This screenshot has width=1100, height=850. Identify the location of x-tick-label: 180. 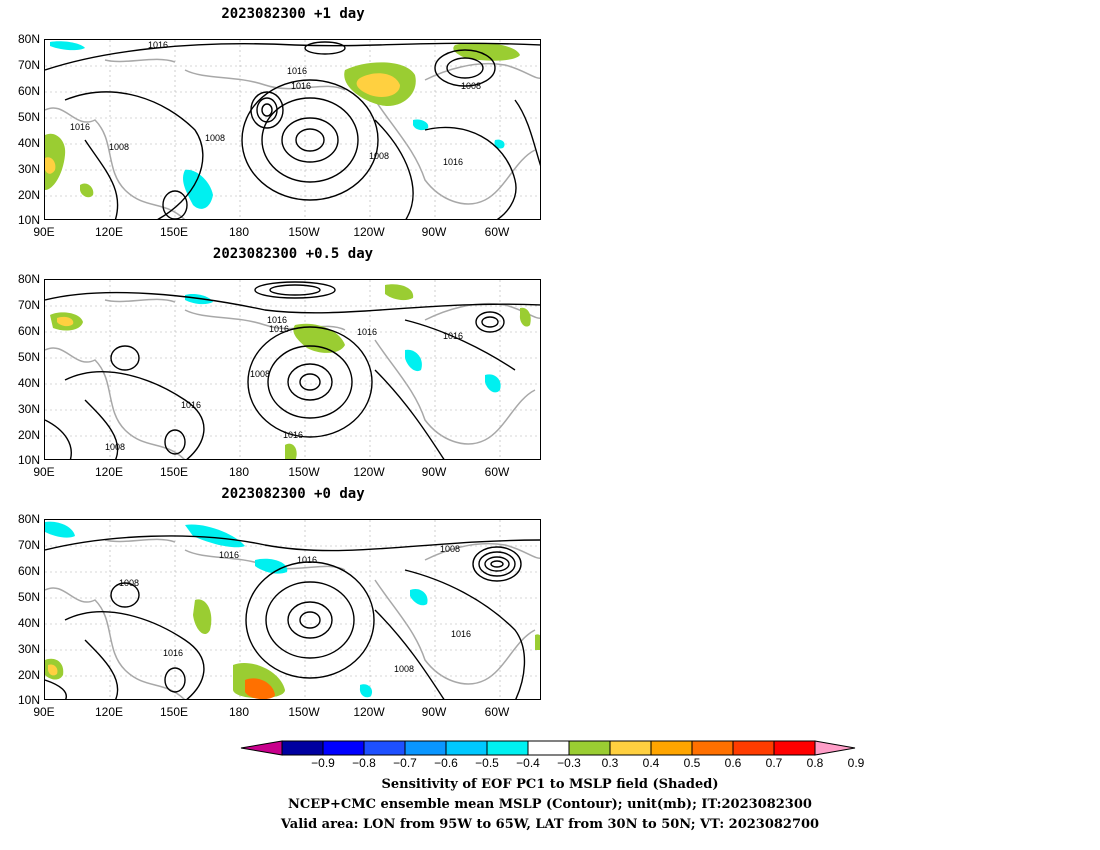
(239, 712).